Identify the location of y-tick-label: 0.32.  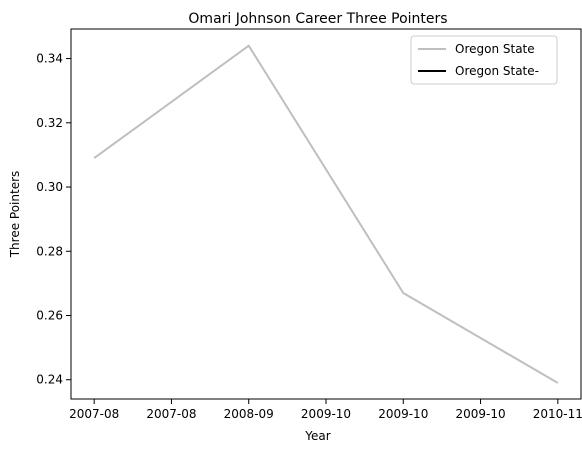
(49, 123).